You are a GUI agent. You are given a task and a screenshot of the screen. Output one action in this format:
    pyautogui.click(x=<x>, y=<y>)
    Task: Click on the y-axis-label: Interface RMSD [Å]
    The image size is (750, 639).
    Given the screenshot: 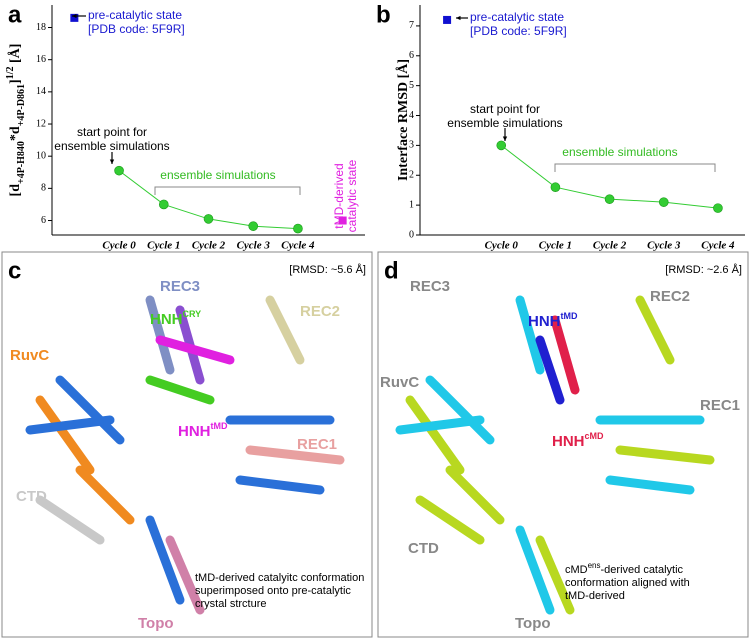 What is the action you would take?
    pyautogui.click(x=403, y=120)
    